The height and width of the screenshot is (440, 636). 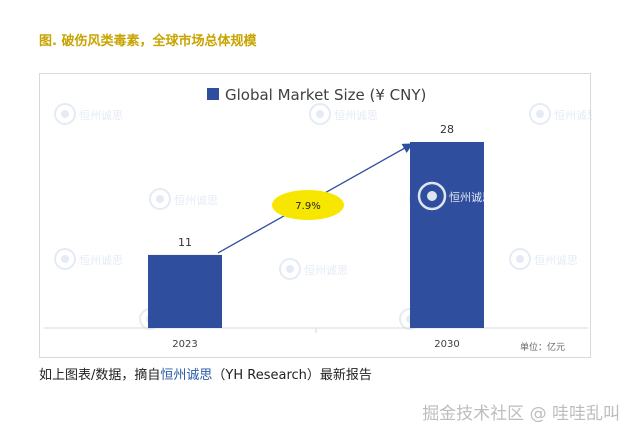 I want to click on caption-prefix: 如上图表/数据，摘自, so click(x=100, y=375).